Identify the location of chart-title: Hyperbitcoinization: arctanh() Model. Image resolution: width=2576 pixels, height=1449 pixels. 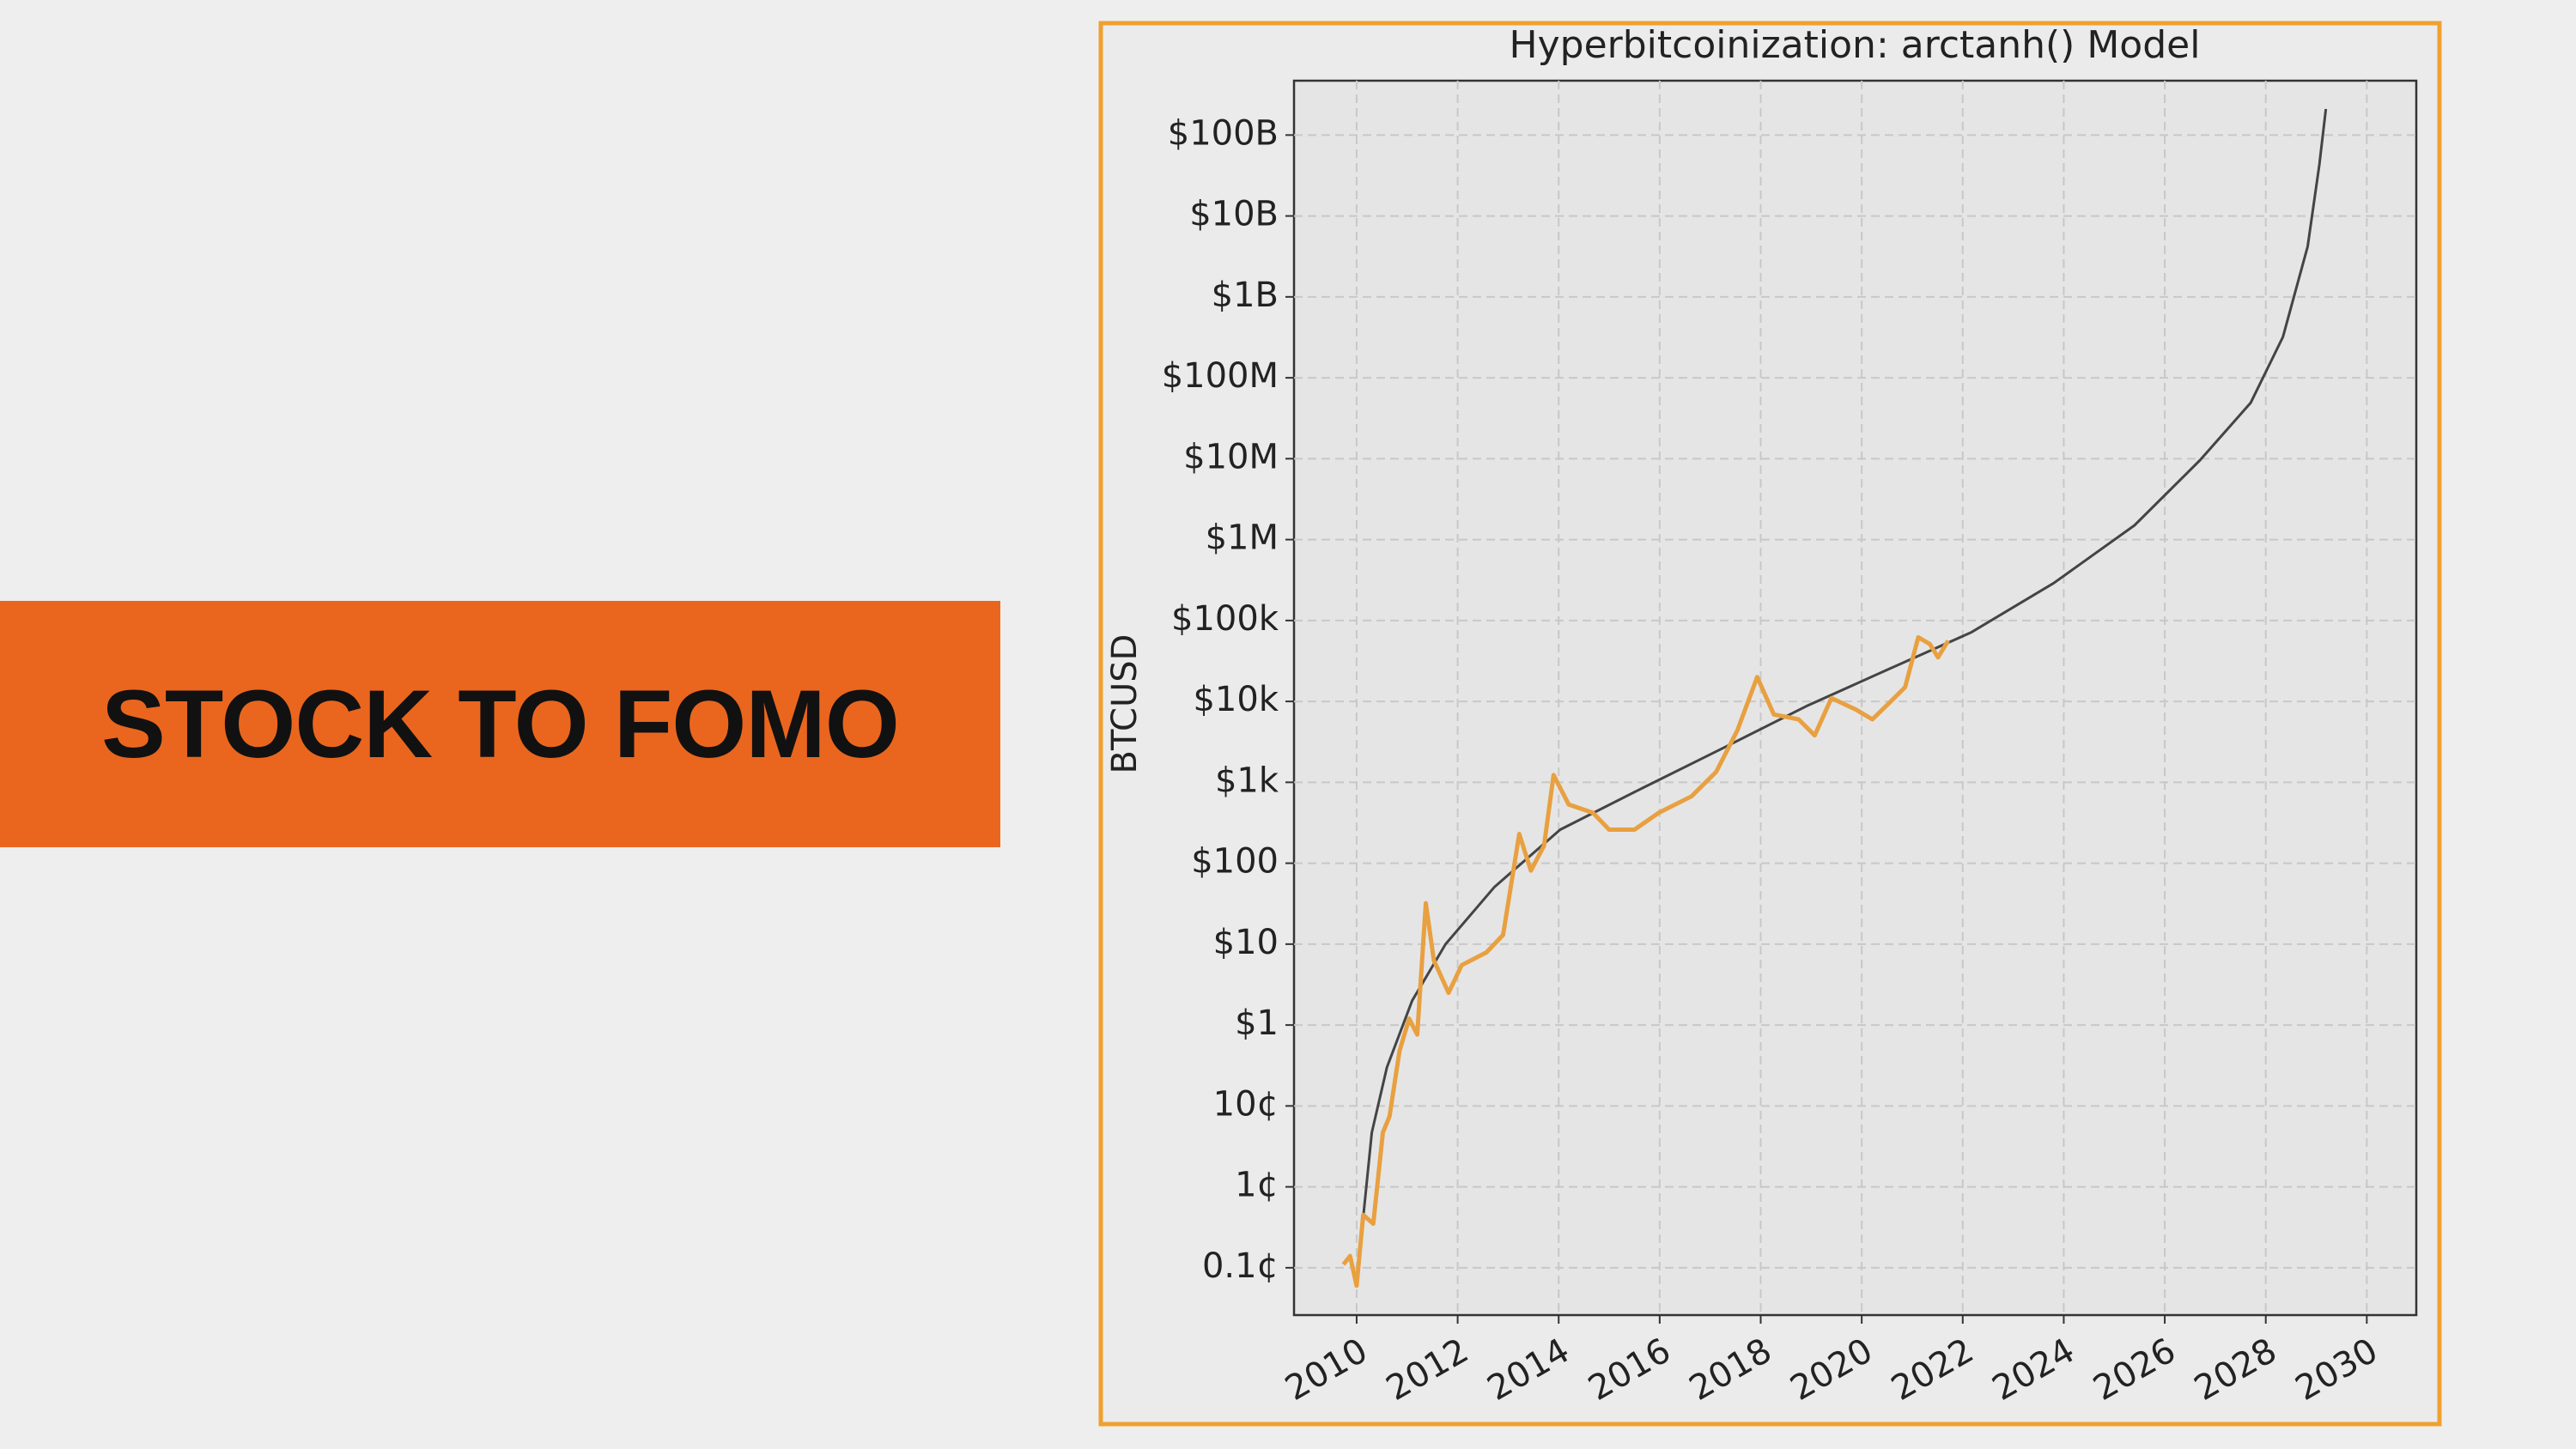
(1856, 45).